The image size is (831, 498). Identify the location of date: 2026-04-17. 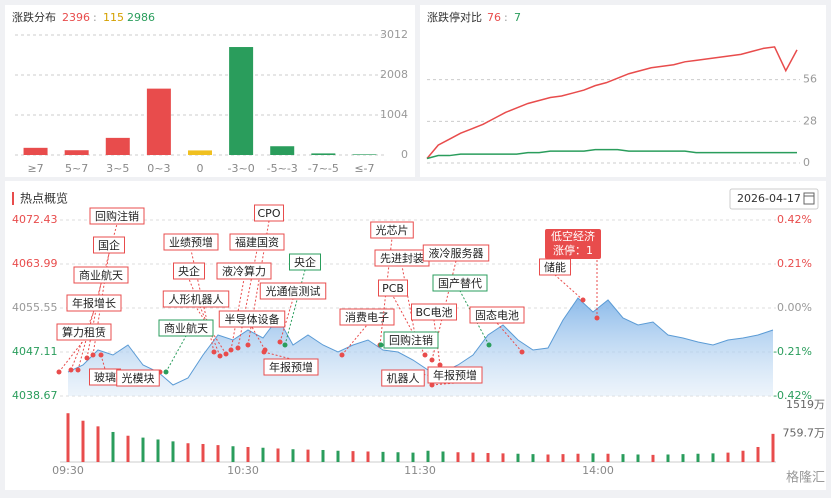
(769, 198).